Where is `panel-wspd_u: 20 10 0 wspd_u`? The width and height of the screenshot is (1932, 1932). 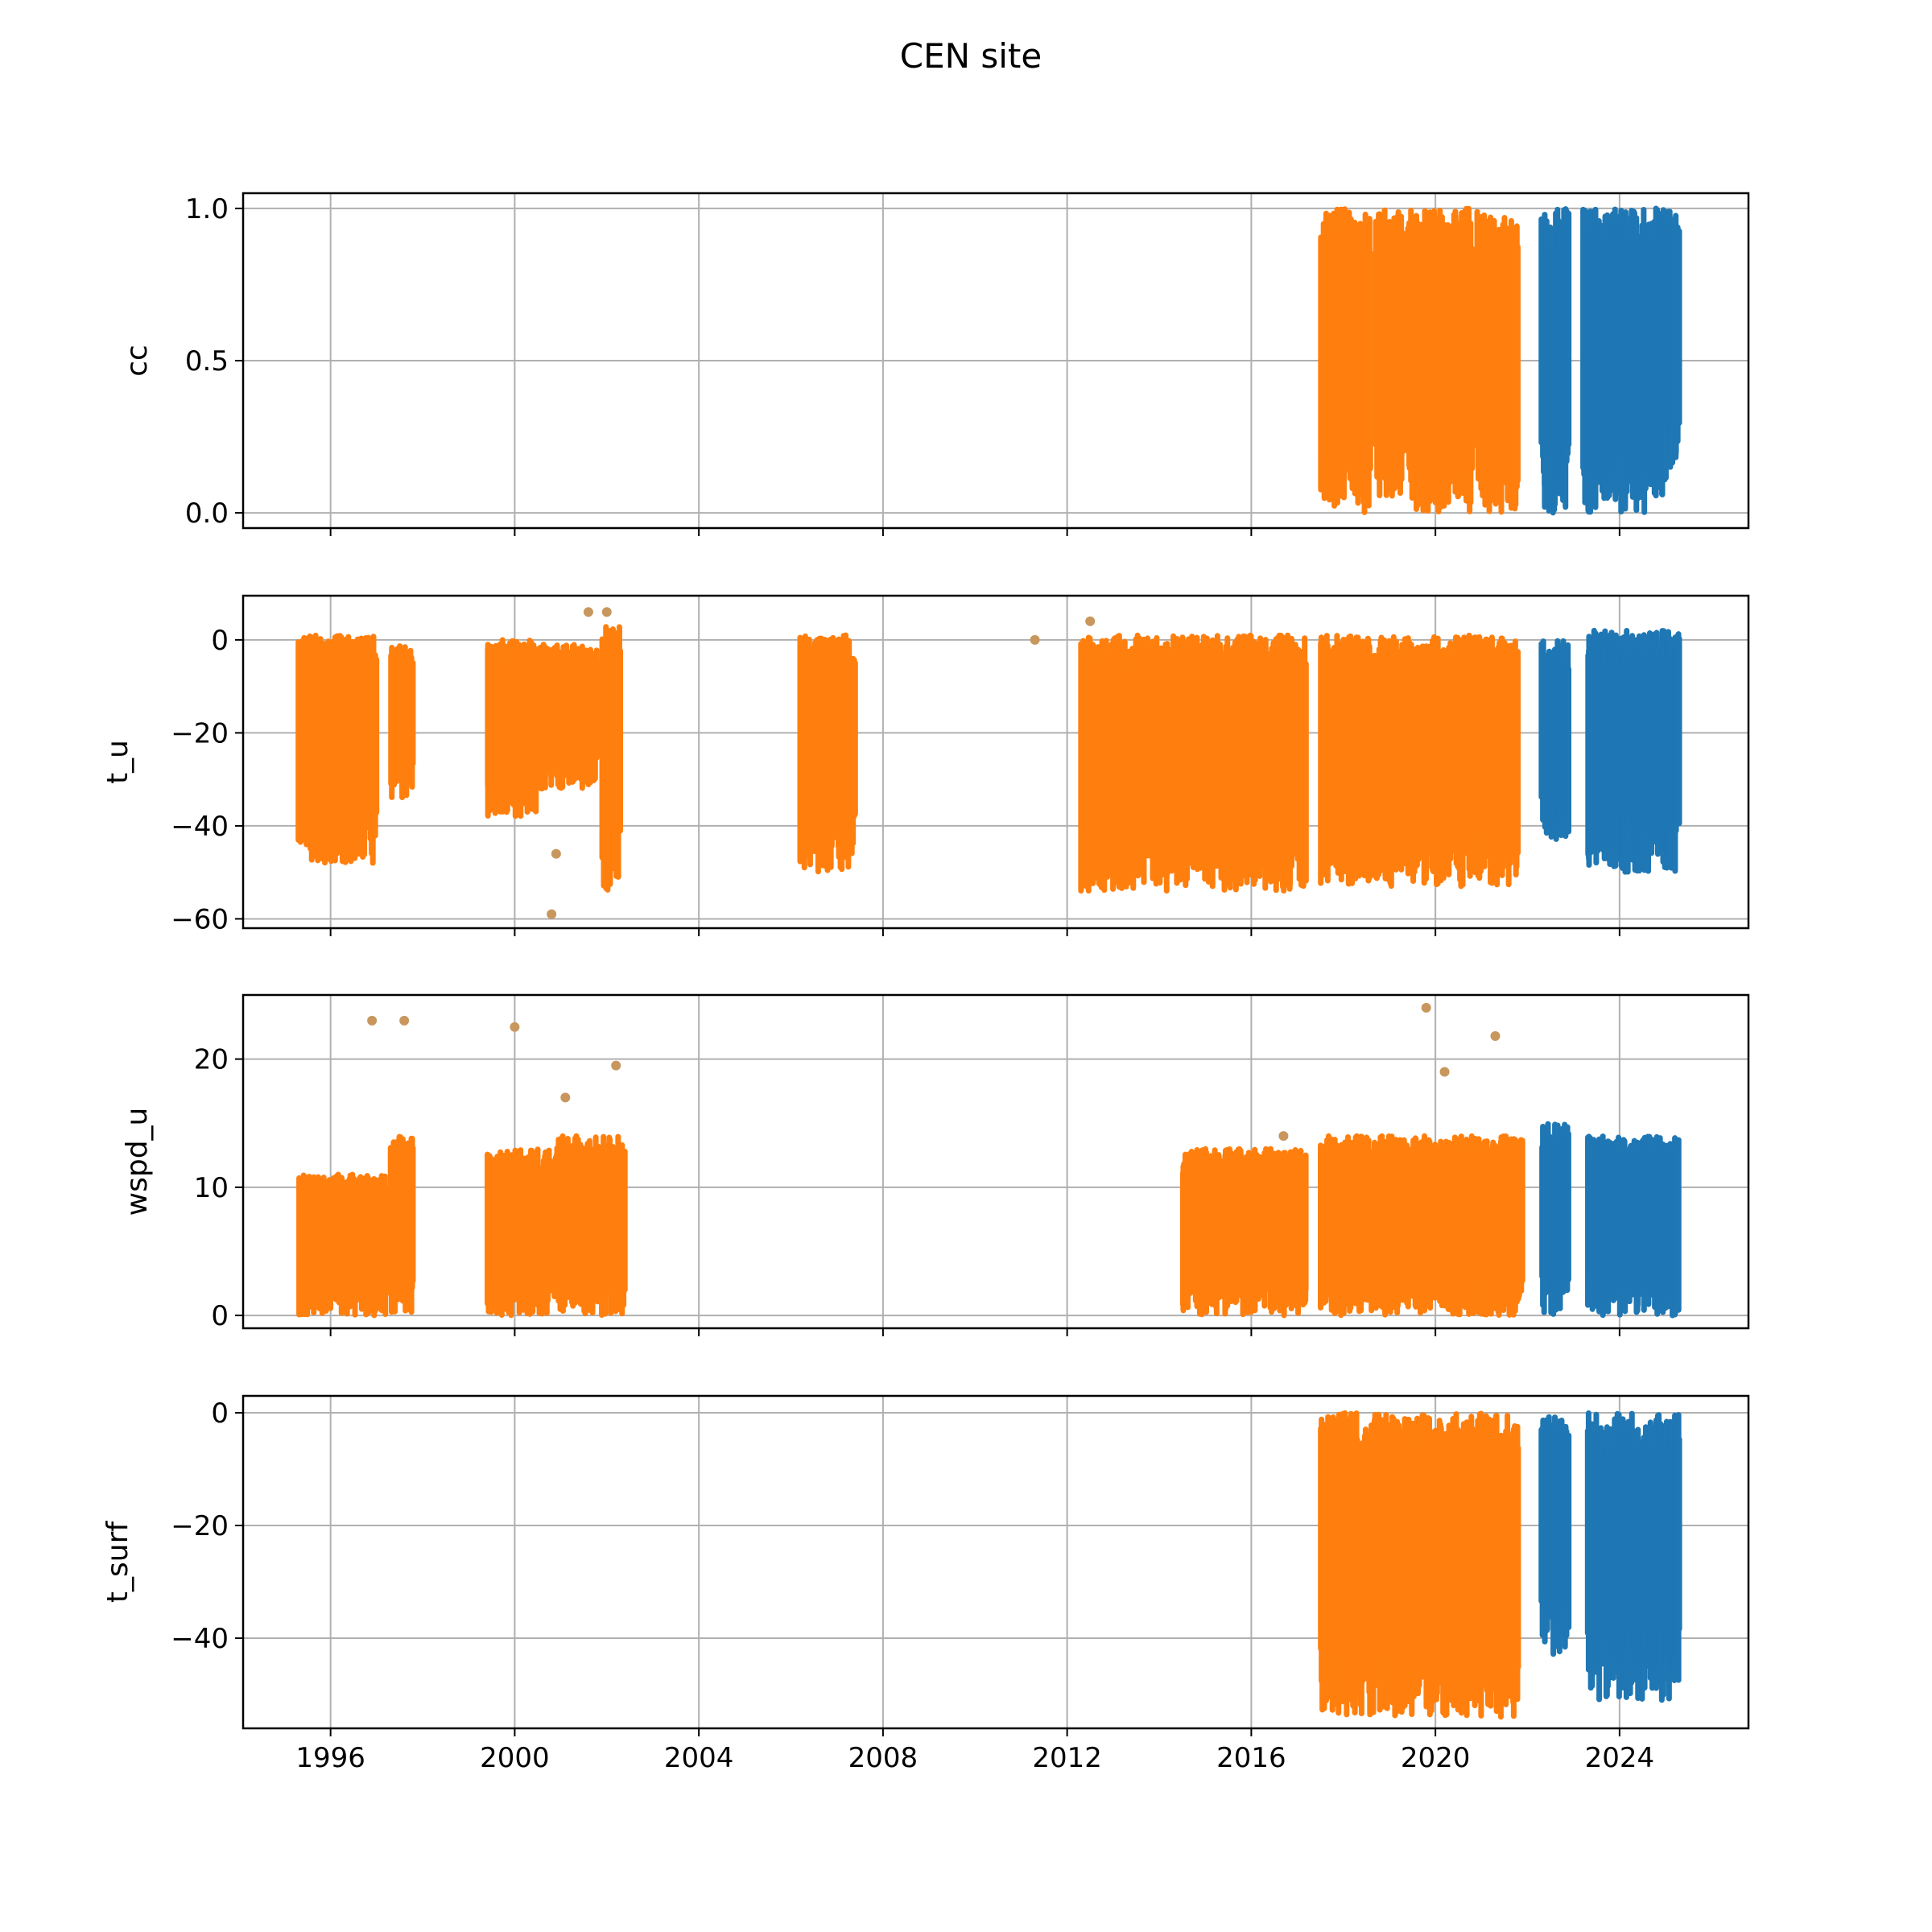 panel-wspd_u: 20 10 0 wspd_u is located at coordinates (935, 1164).